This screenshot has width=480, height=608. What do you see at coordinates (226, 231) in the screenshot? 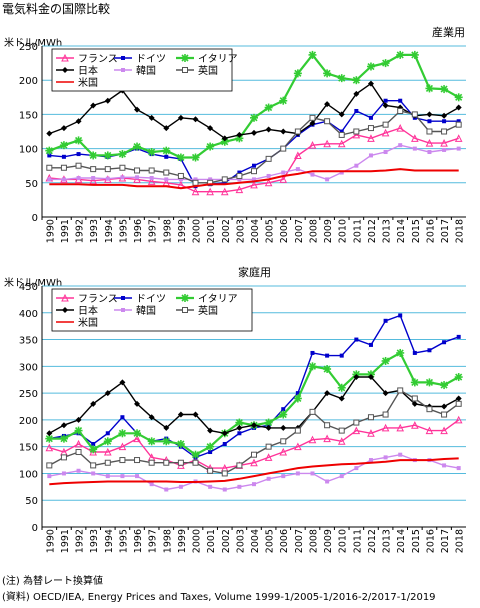
I see `industrial-x-tick-label: 2002` at bounding box center [226, 231].